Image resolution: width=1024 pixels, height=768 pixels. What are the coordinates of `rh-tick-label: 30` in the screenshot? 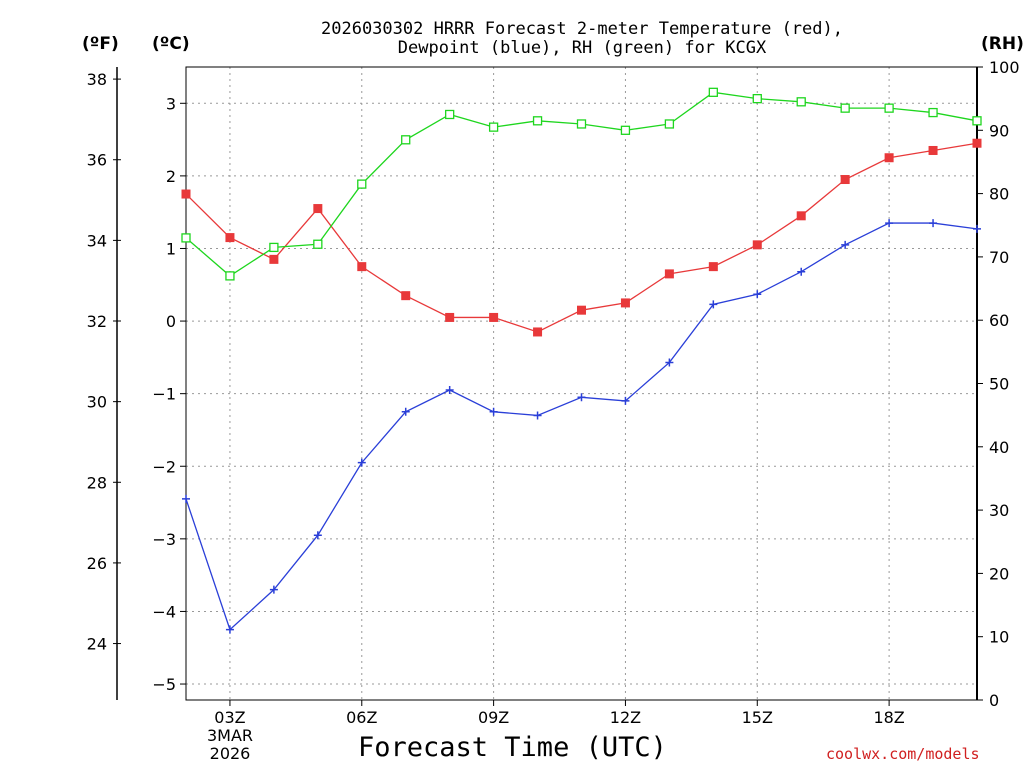 It's located at (999, 510).